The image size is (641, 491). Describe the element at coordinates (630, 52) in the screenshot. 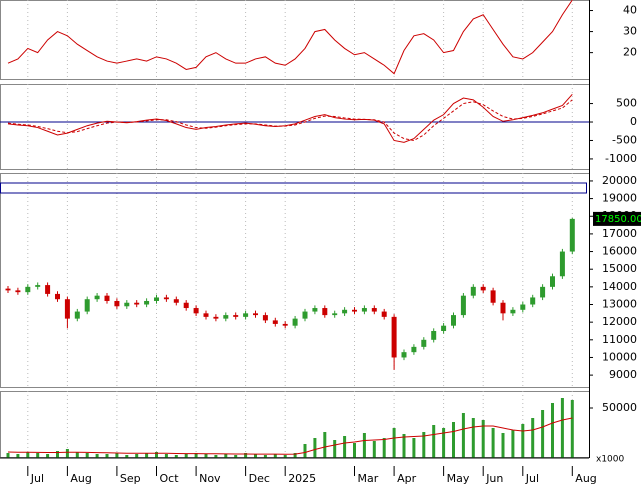

I see `y-tick-label: 20` at that location.